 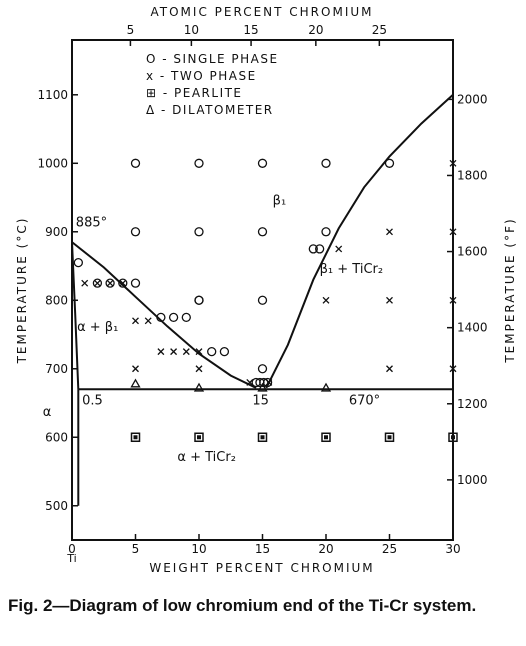 What do you see at coordinates (261, 568) in the screenshot?
I see `x-axis-label: WEIGHT PERCENT CHROMIUM` at bounding box center [261, 568].